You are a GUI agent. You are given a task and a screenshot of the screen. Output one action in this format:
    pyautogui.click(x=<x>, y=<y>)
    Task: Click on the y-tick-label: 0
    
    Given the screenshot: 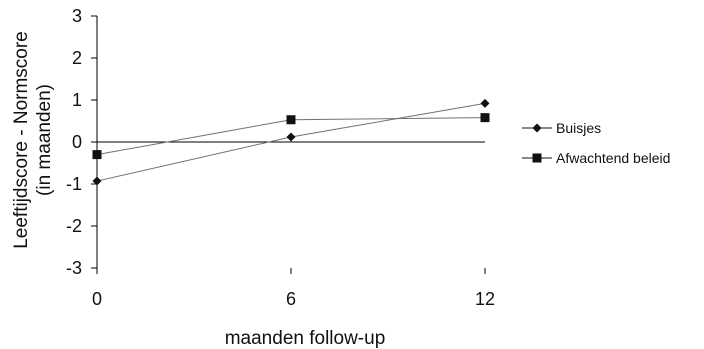 What is the action you would take?
    pyautogui.click(x=77, y=142)
    